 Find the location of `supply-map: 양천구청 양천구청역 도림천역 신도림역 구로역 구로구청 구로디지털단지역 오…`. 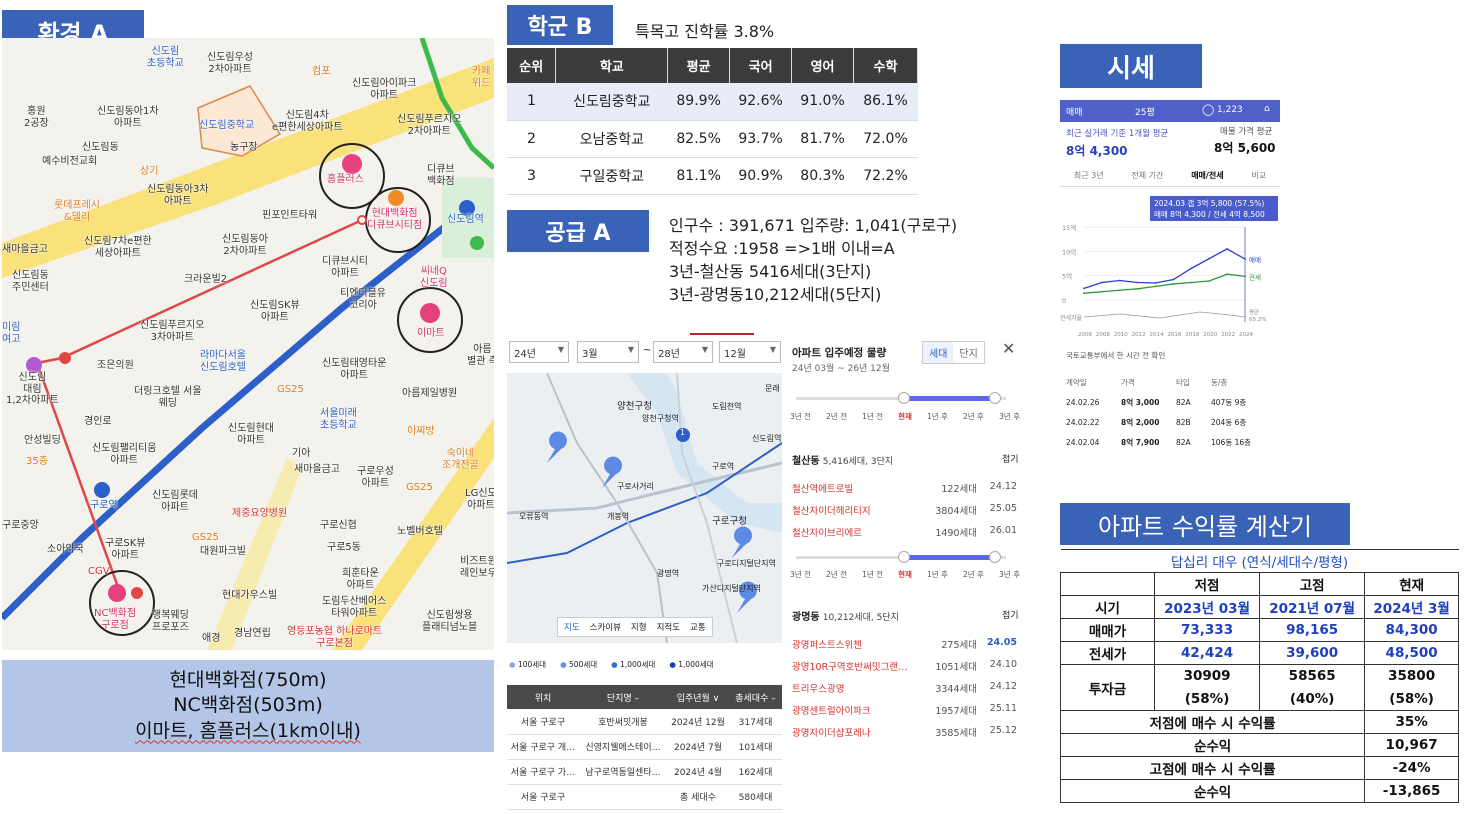

supply-map: 양천구청 양천구청역 도림천역 신도림역 구로역 구로구청 구로디지털단지역 오… is located at coordinates (644, 508).